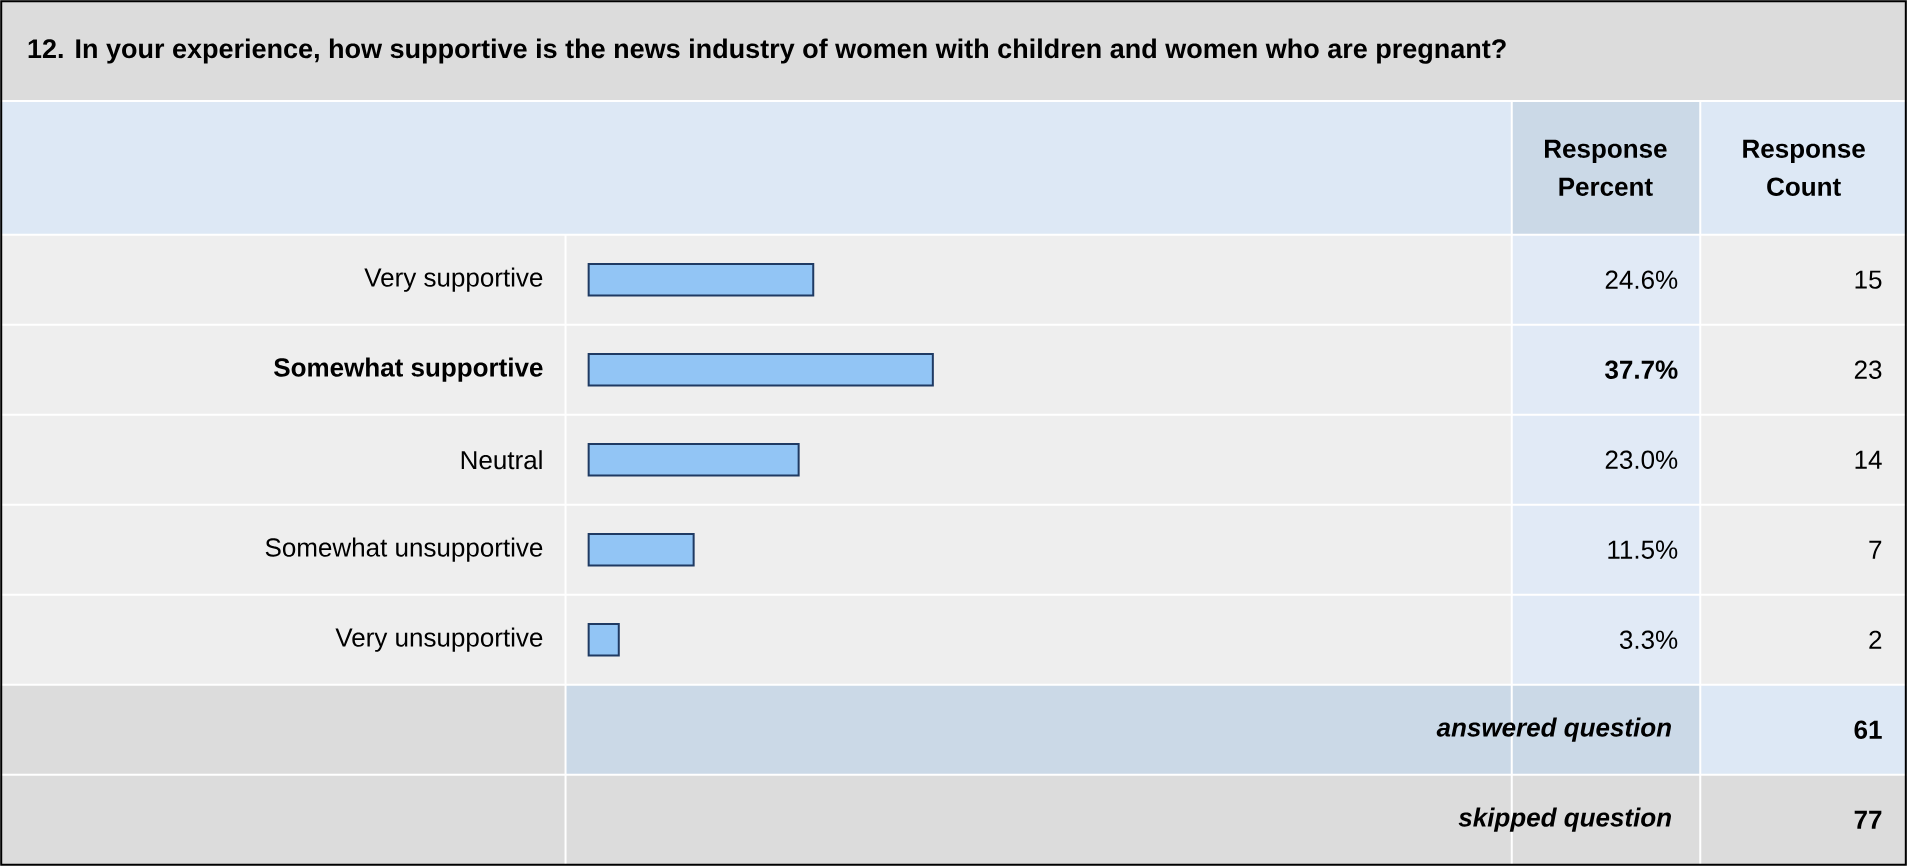 This screenshot has width=1907, height=866. I want to click on y-tick-label: Somewhat supportive, so click(408, 369).